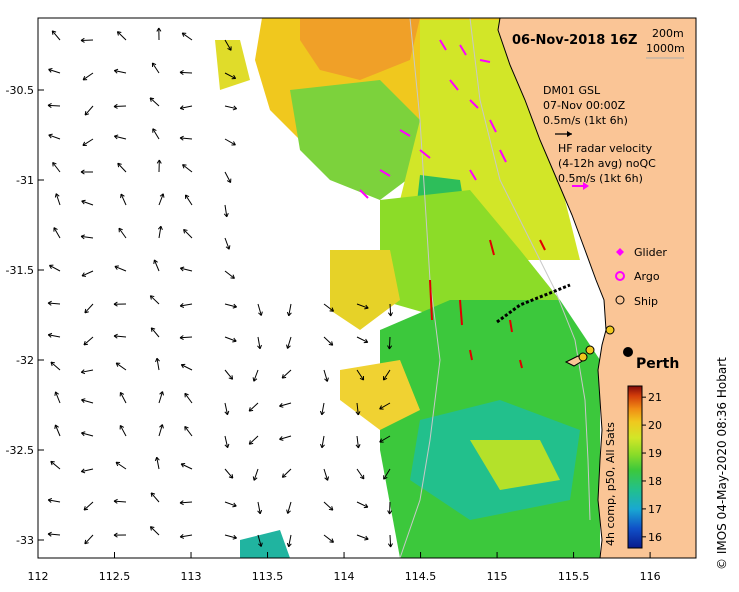 This screenshot has height=592, width=739. What do you see at coordinates (380, 395) in the screenshot?
I see `sst-yellow-southwest` at bounding box center [380, 395].